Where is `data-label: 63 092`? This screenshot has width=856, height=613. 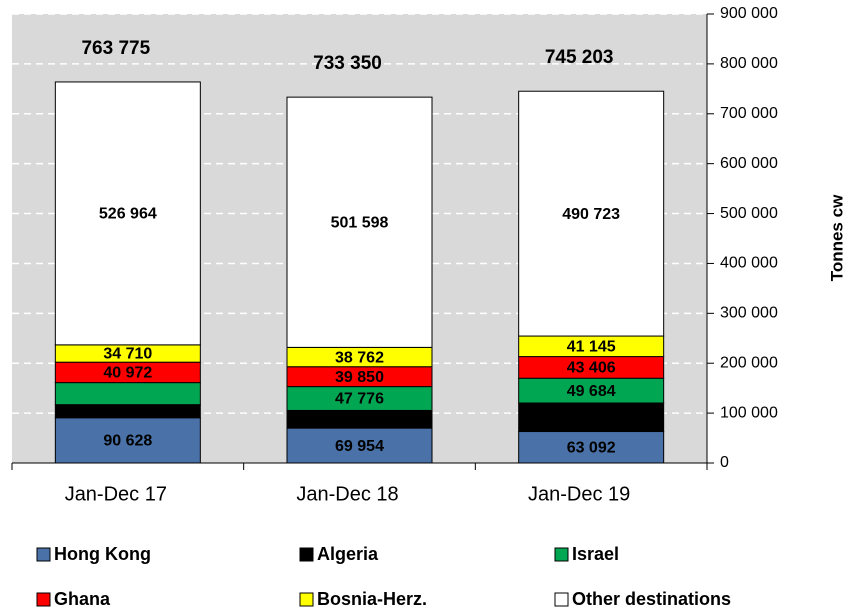
data-label: 63 092 is located at coordinates (591, 447).